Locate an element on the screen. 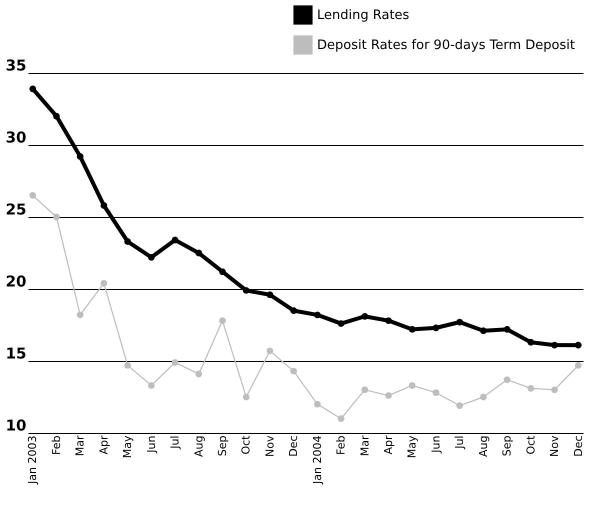 The image size is (607, 523). y-tick-label: 25 is located at coordinates (16, 209).